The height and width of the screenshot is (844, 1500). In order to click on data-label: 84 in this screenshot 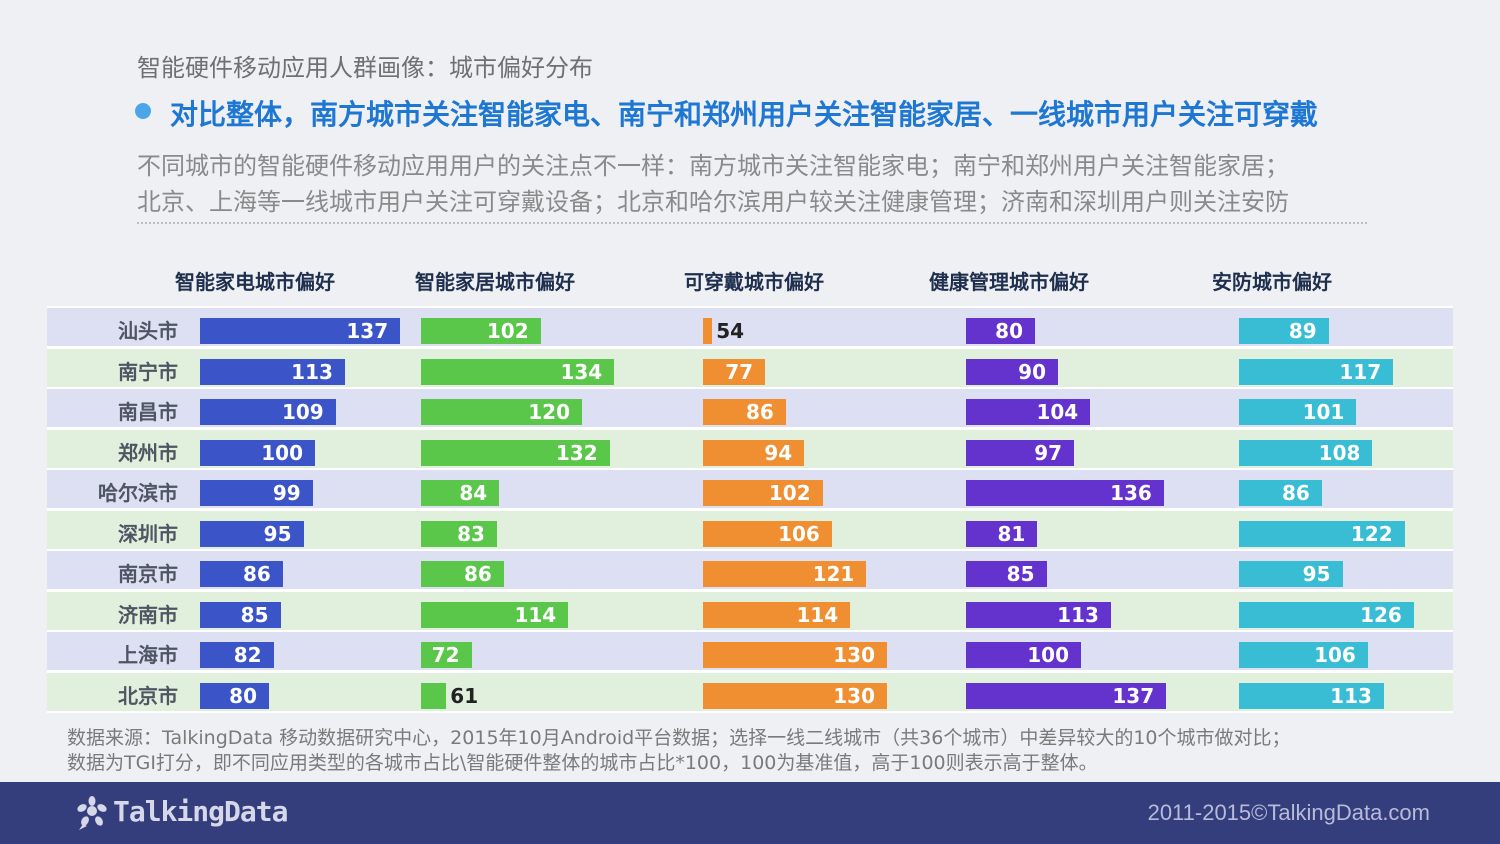, I will do `click(473, 493)`.